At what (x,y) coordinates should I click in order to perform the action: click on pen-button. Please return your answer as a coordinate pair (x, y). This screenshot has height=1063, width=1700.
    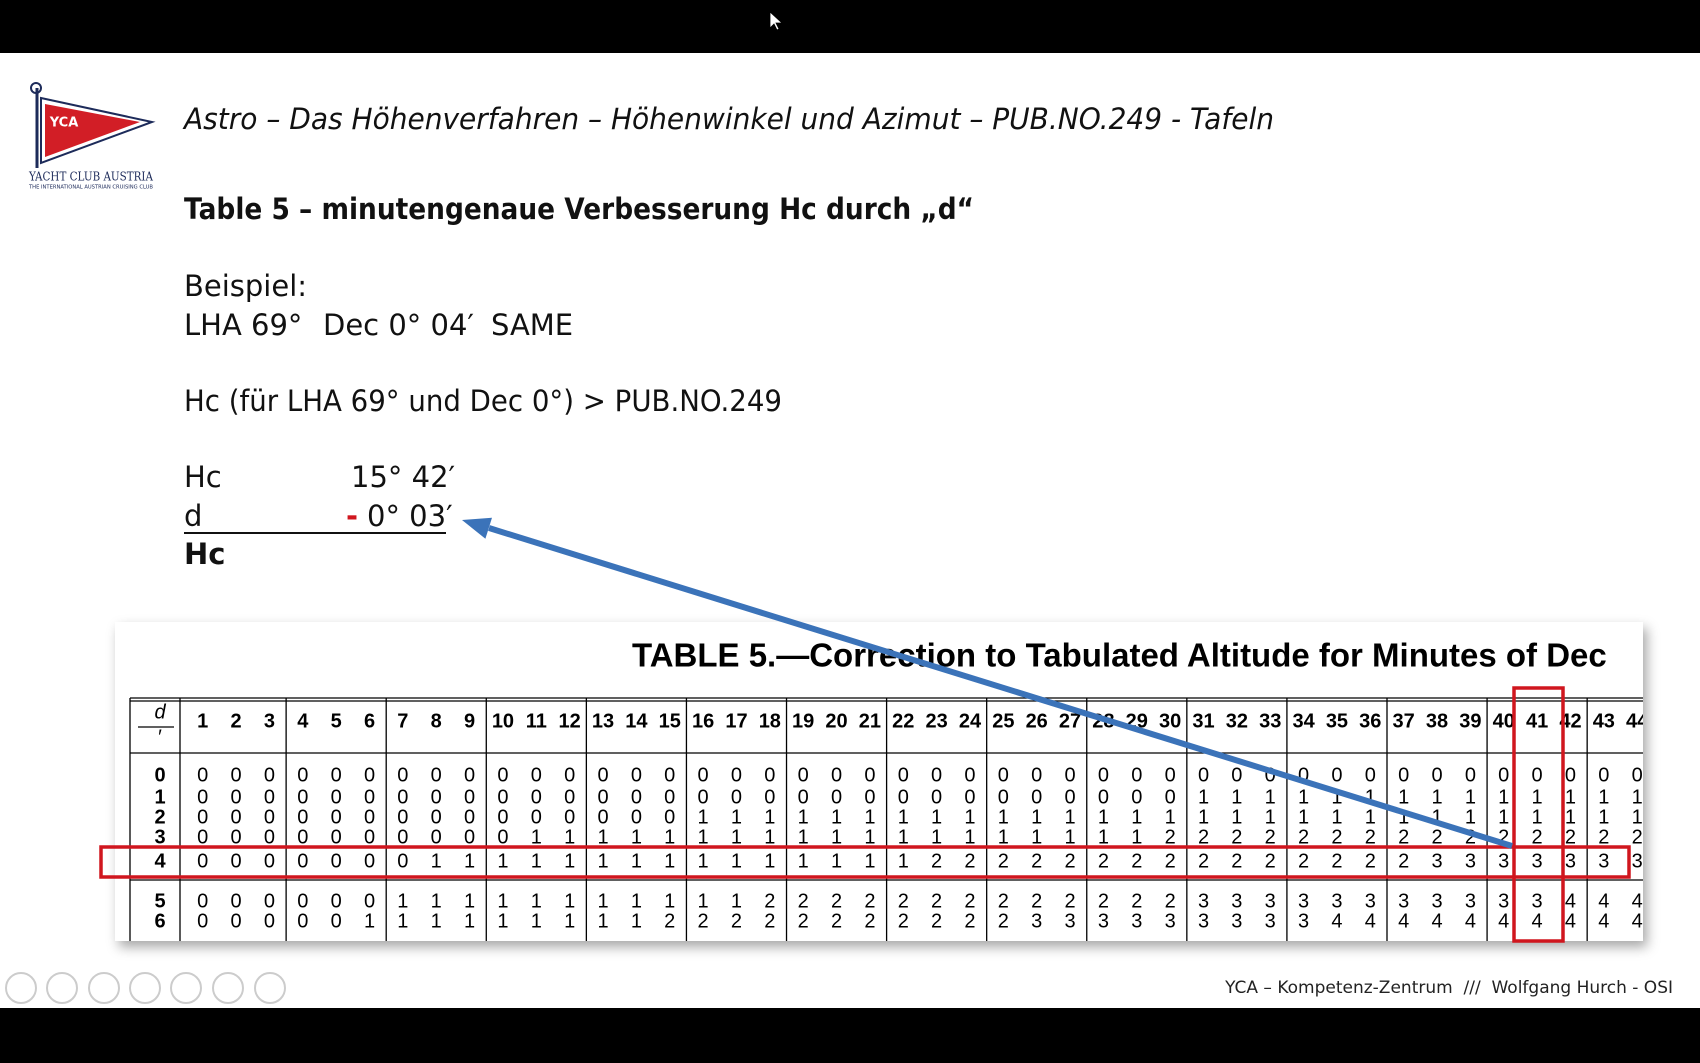
    Looking at the image, I should click on (104, 988).